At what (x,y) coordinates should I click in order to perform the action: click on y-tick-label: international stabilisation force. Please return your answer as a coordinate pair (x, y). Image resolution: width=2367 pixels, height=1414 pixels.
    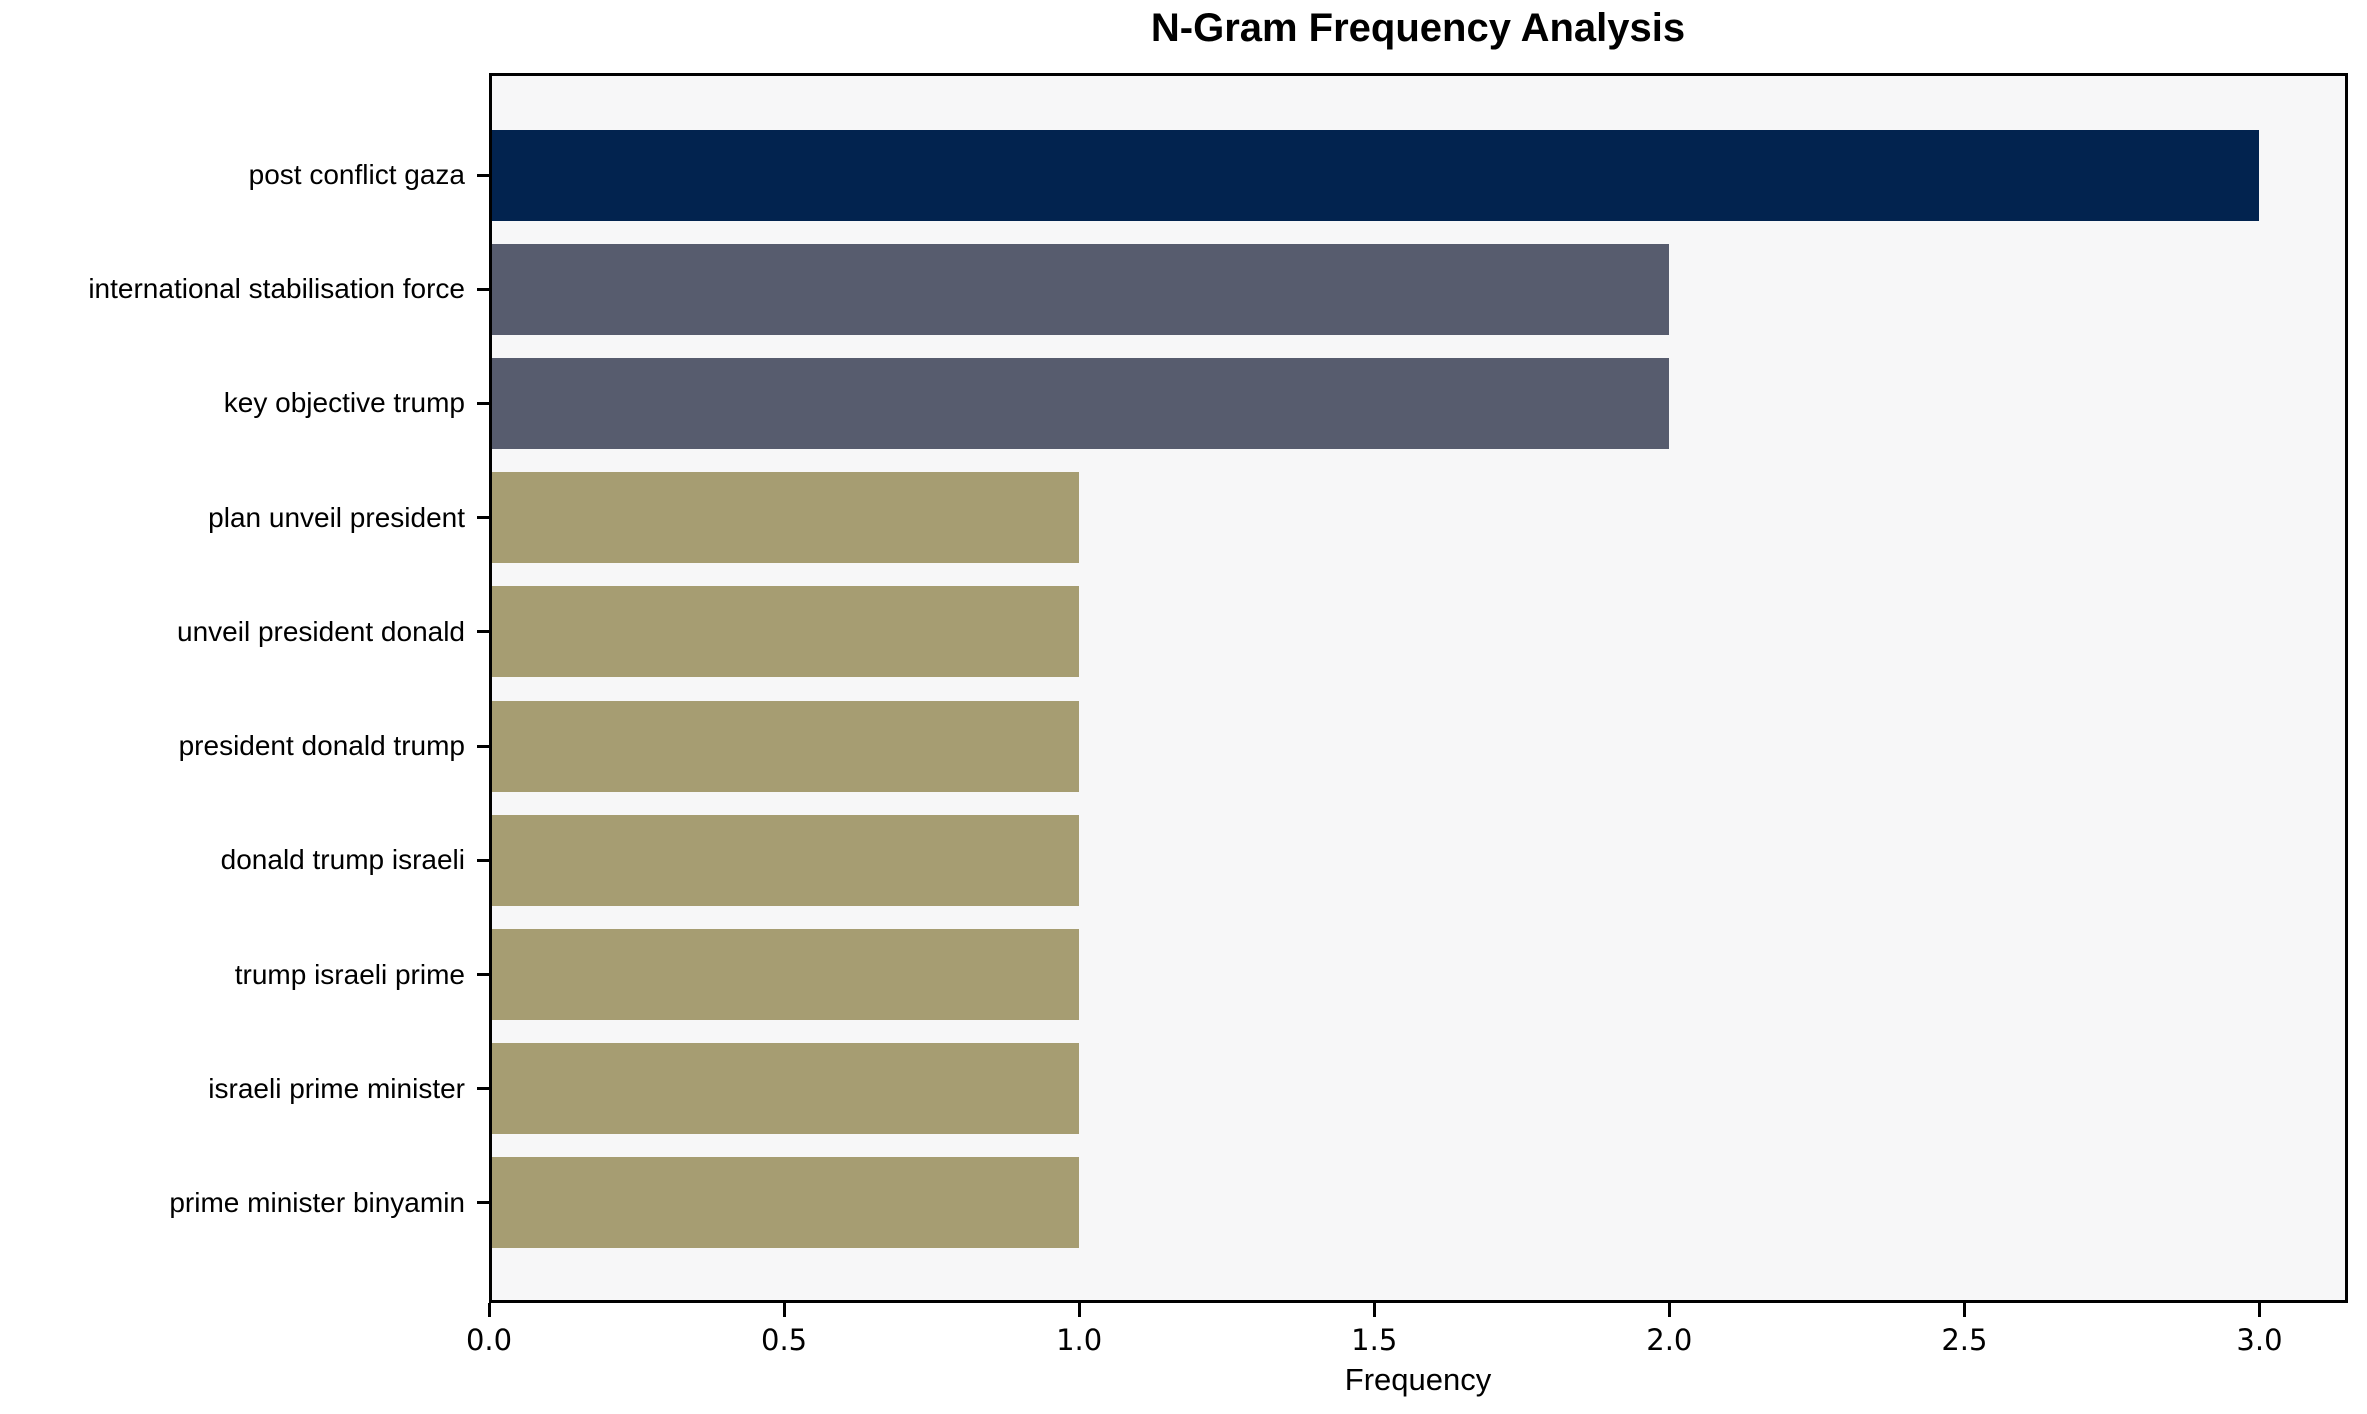
    Looking at the image, I should click on (276, 289).